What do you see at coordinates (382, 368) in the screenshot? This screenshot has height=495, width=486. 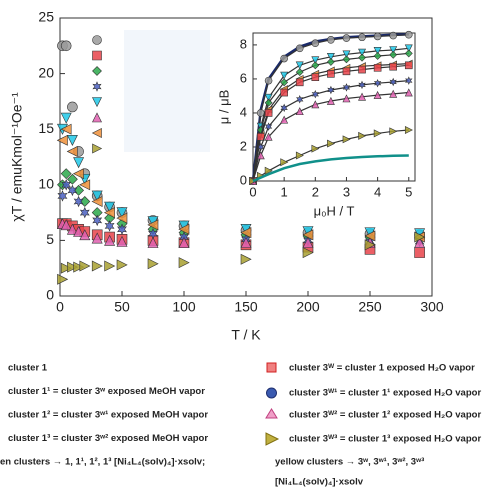 I see `note-text: cluster 3ᵂ = cluster 1 exposed H₂O vapor` at bounding box center [382, 368].